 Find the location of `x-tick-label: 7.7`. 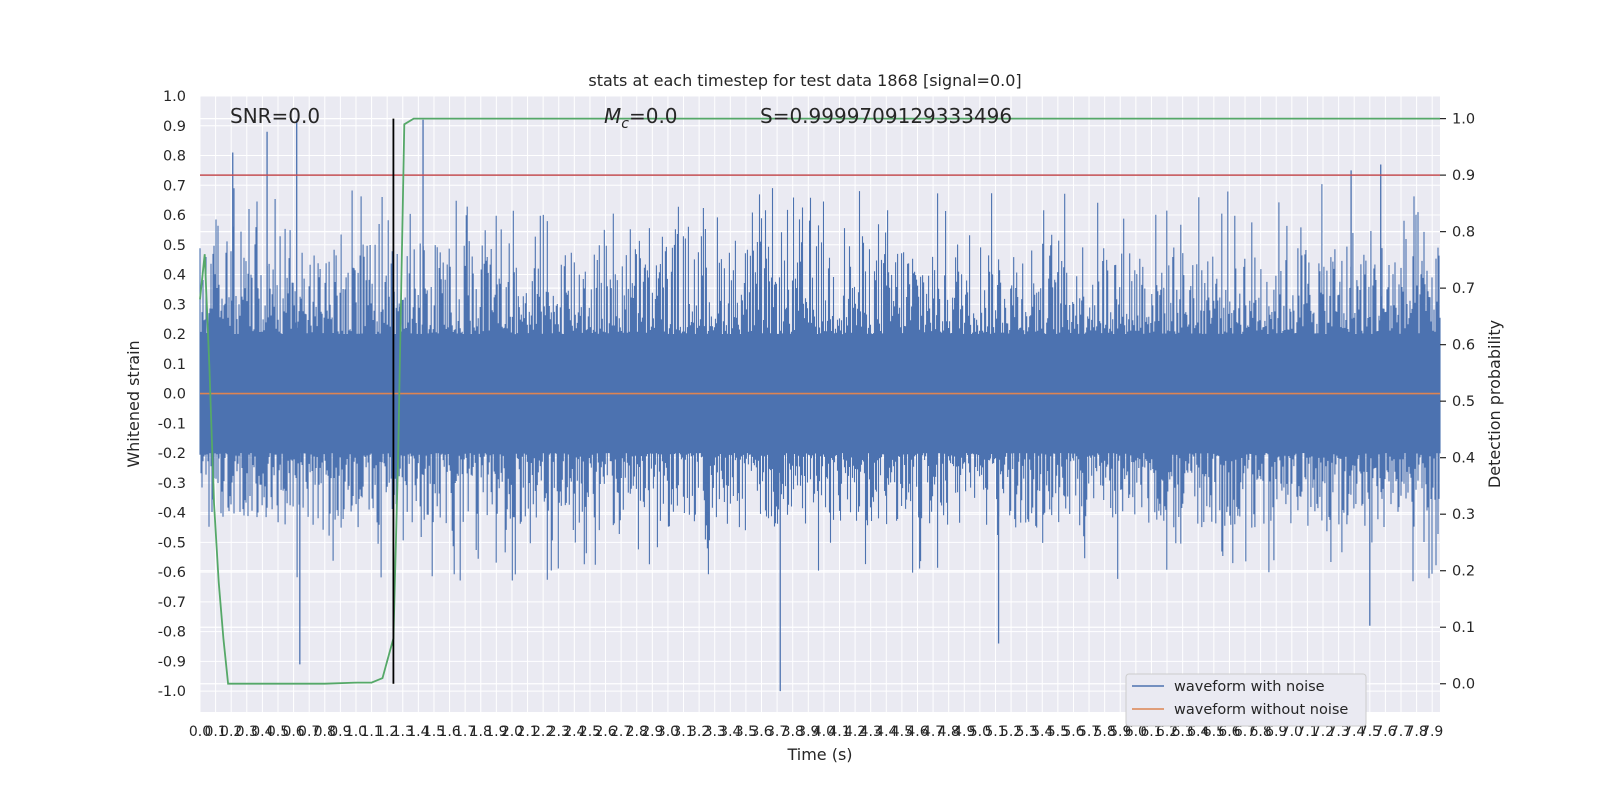

x-tick-label: 7.7 is located at coordinates (1401, 732).